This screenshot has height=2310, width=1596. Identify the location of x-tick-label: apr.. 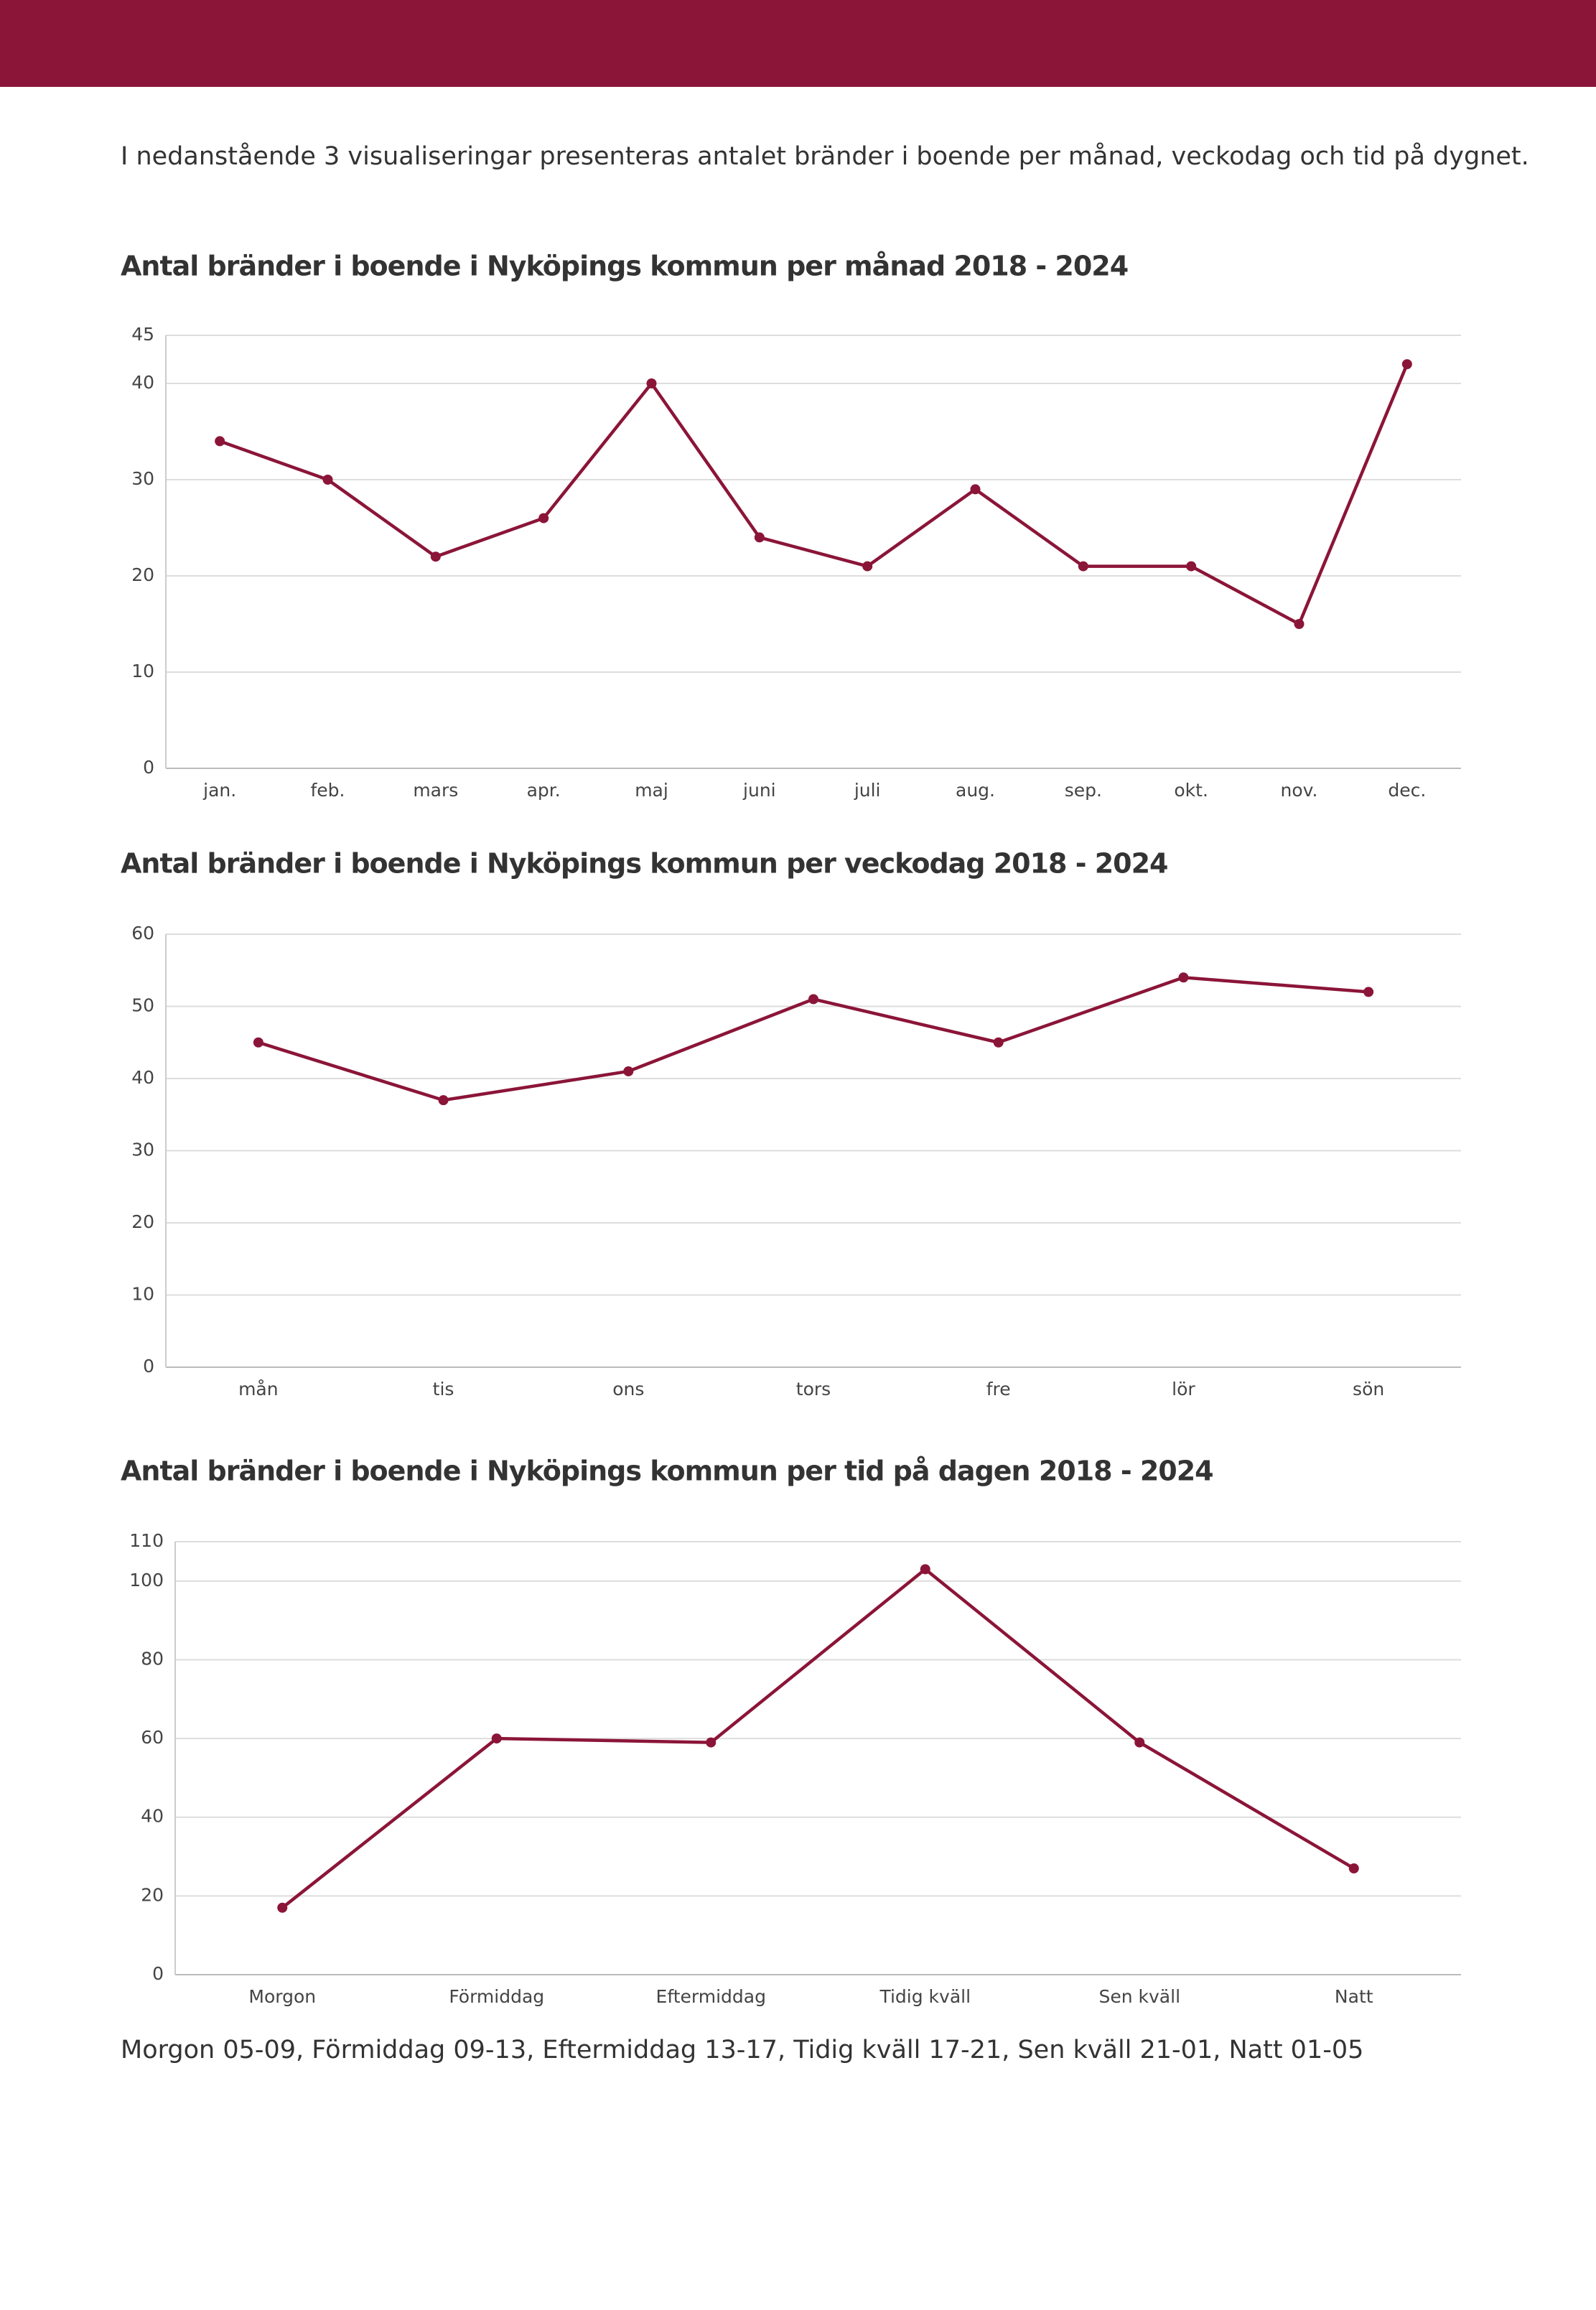
(544, 791).